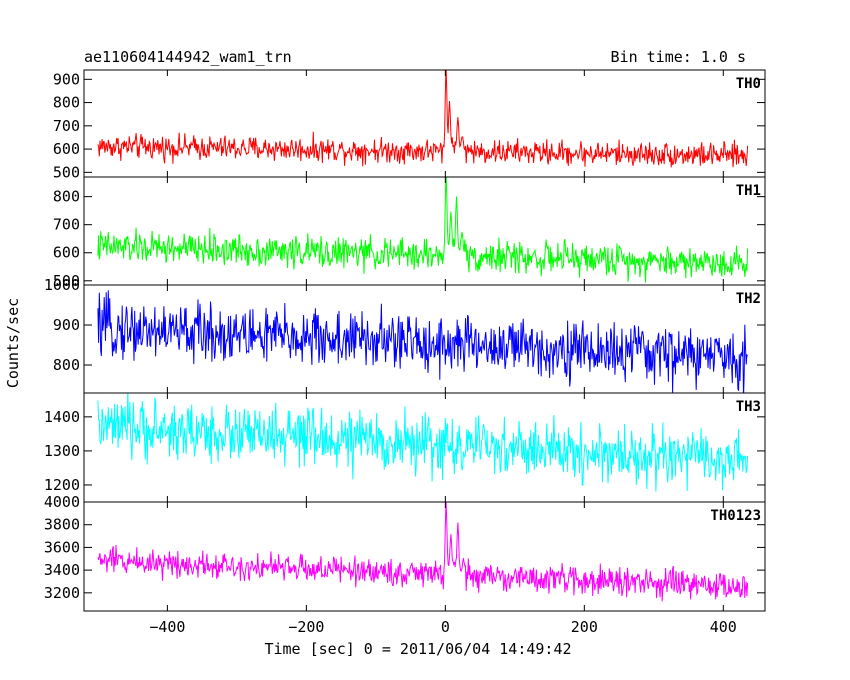 The height and width of the screenshot is (680, 850). I want to click on y-tick-label: 3400, so click(62, 570).